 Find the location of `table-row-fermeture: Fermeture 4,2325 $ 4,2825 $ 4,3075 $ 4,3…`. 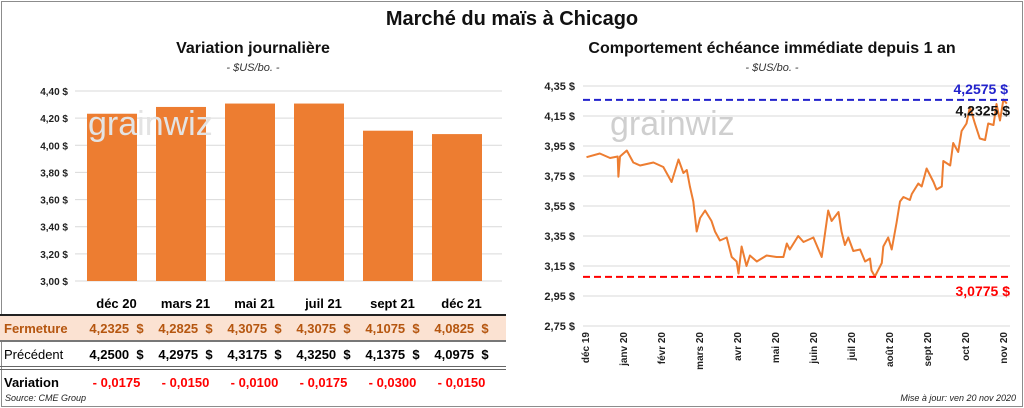

table-row-fermeture: Fermeture 4,2325 $ 4,2825 $ 4,3075 $ 4,3… is located at coordinates (253, 328).